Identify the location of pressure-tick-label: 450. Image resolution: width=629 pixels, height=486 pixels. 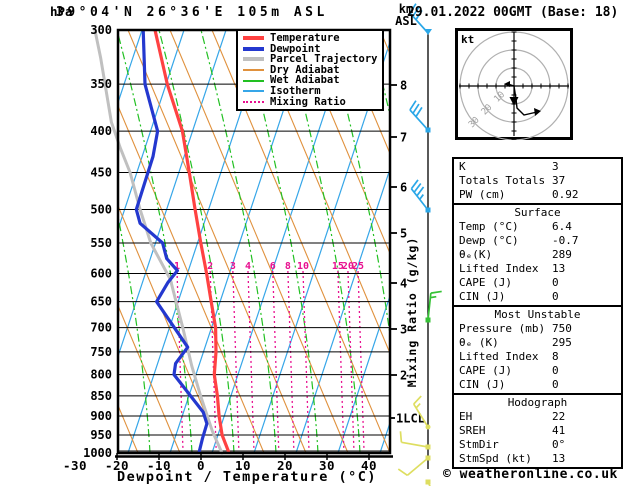
(101, 172).